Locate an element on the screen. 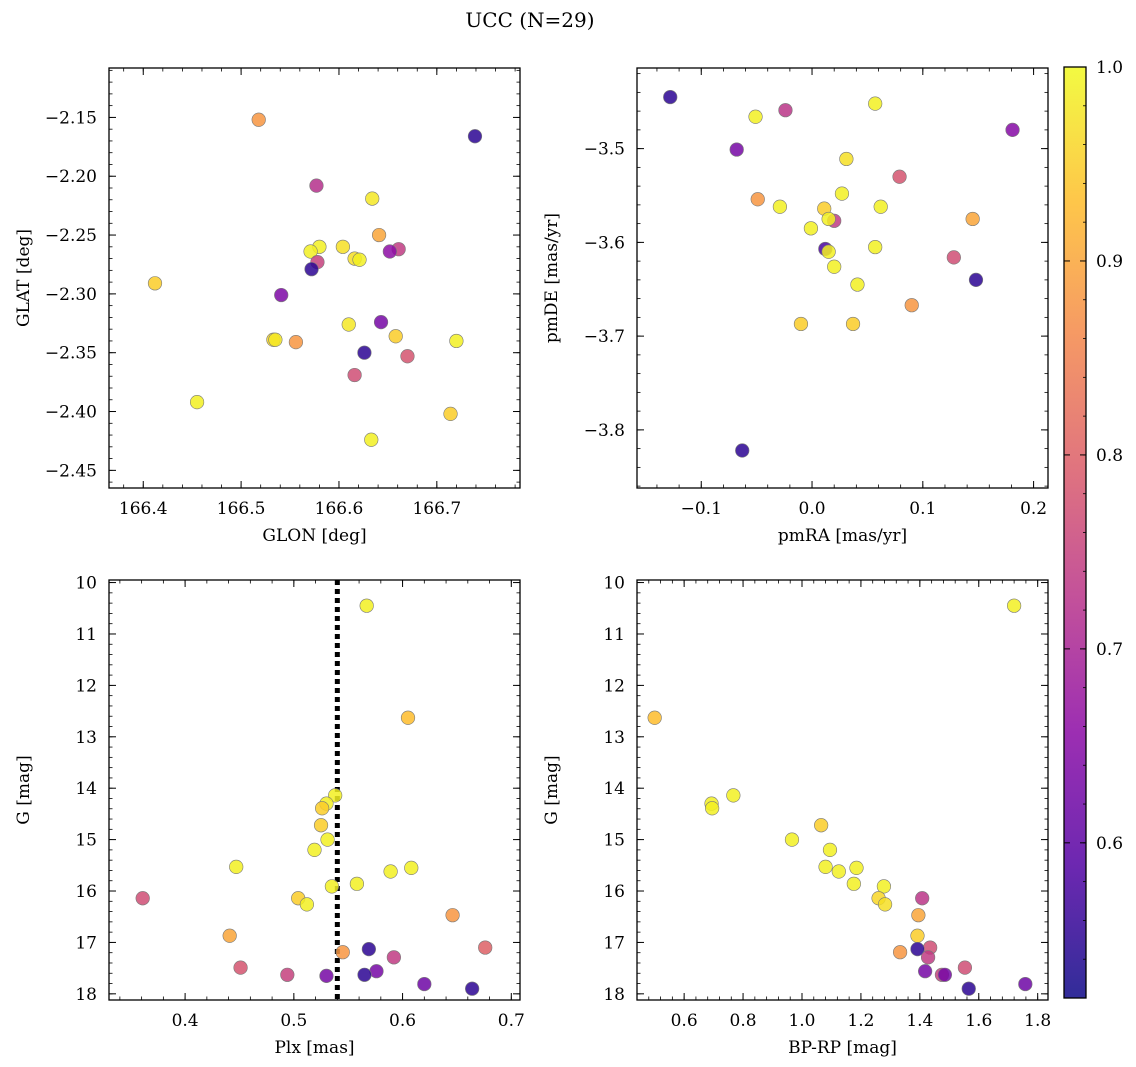  x-tick-label: 166.4 is located at coordinates (143, 509).